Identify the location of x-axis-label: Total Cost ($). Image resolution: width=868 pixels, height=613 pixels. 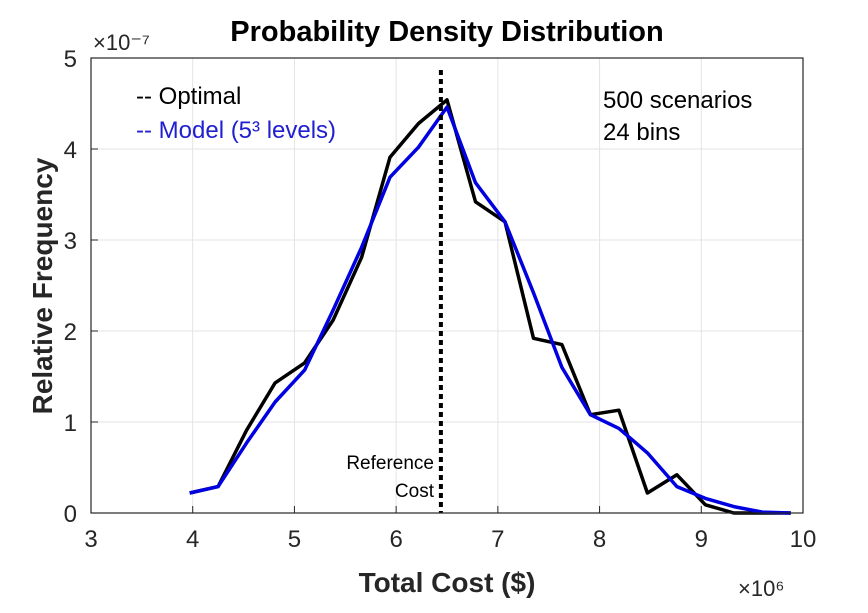
(447, 582).